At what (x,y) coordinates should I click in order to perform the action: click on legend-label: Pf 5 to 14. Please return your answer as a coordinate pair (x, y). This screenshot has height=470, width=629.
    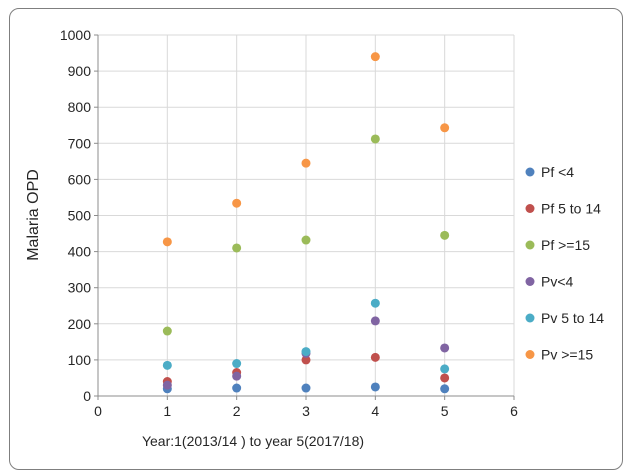
    Looking at the image, I should click on (571, 209).